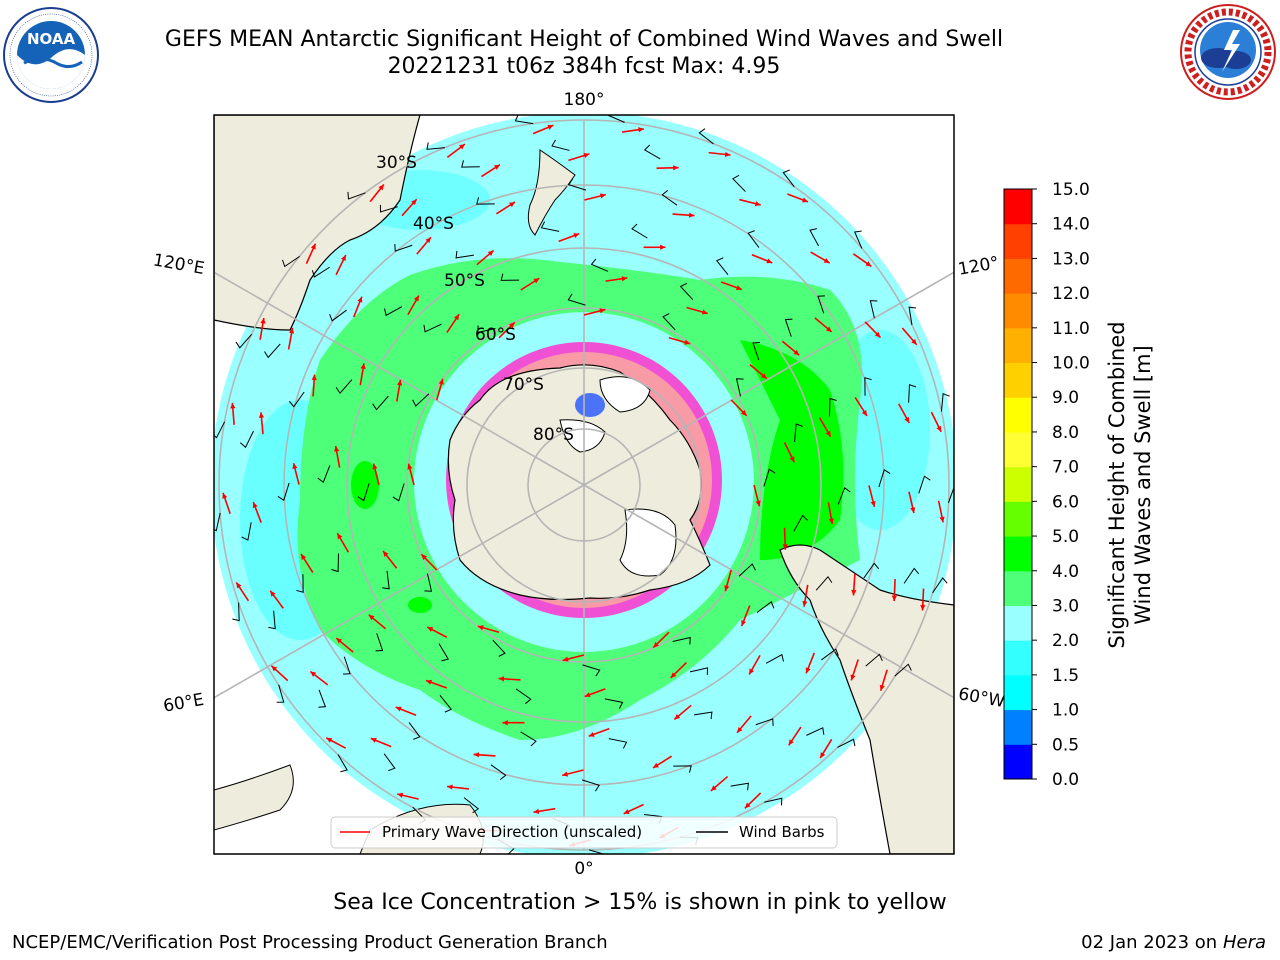  I want to click on lon-label-60e: 60°E, so click(184, 703).